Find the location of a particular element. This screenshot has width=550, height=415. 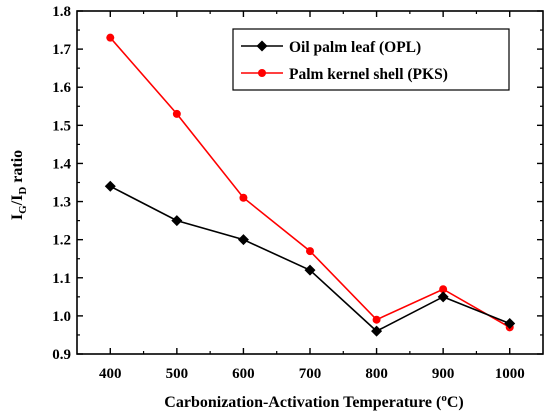

y-tick-label: 1.6 is located at coordinates (61, 88).